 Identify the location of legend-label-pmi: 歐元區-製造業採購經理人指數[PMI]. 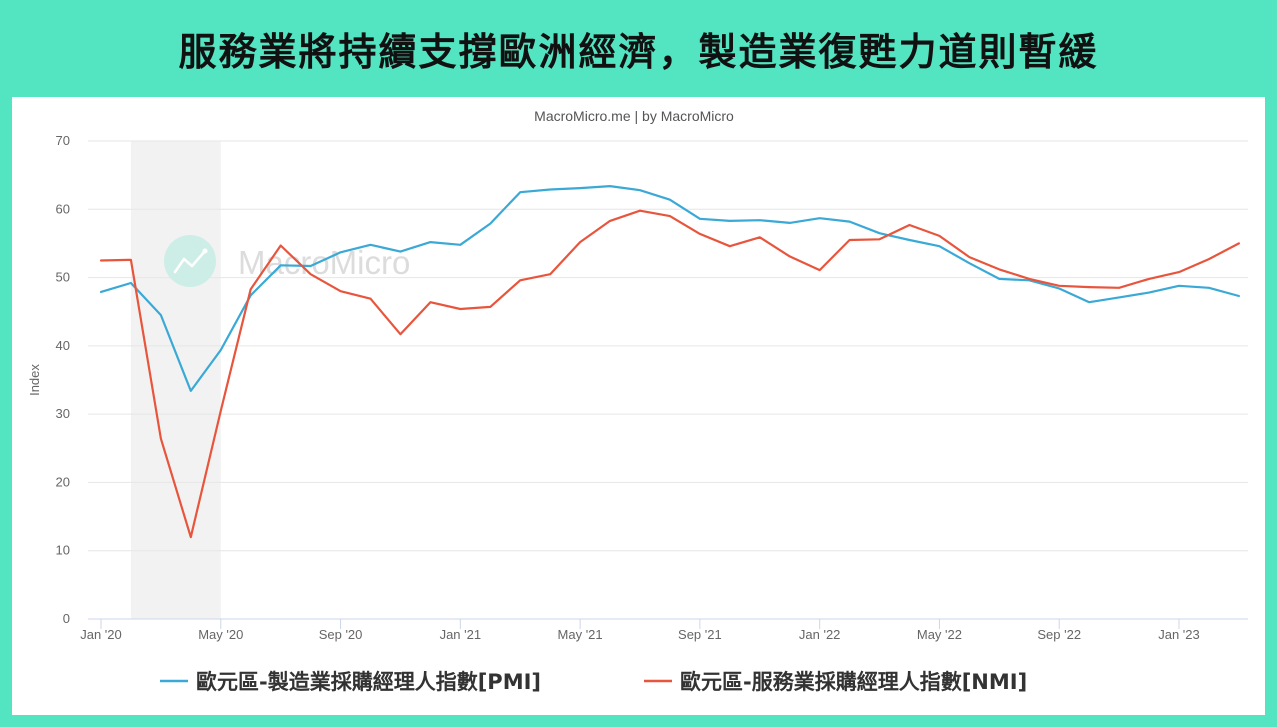
(368, 682).